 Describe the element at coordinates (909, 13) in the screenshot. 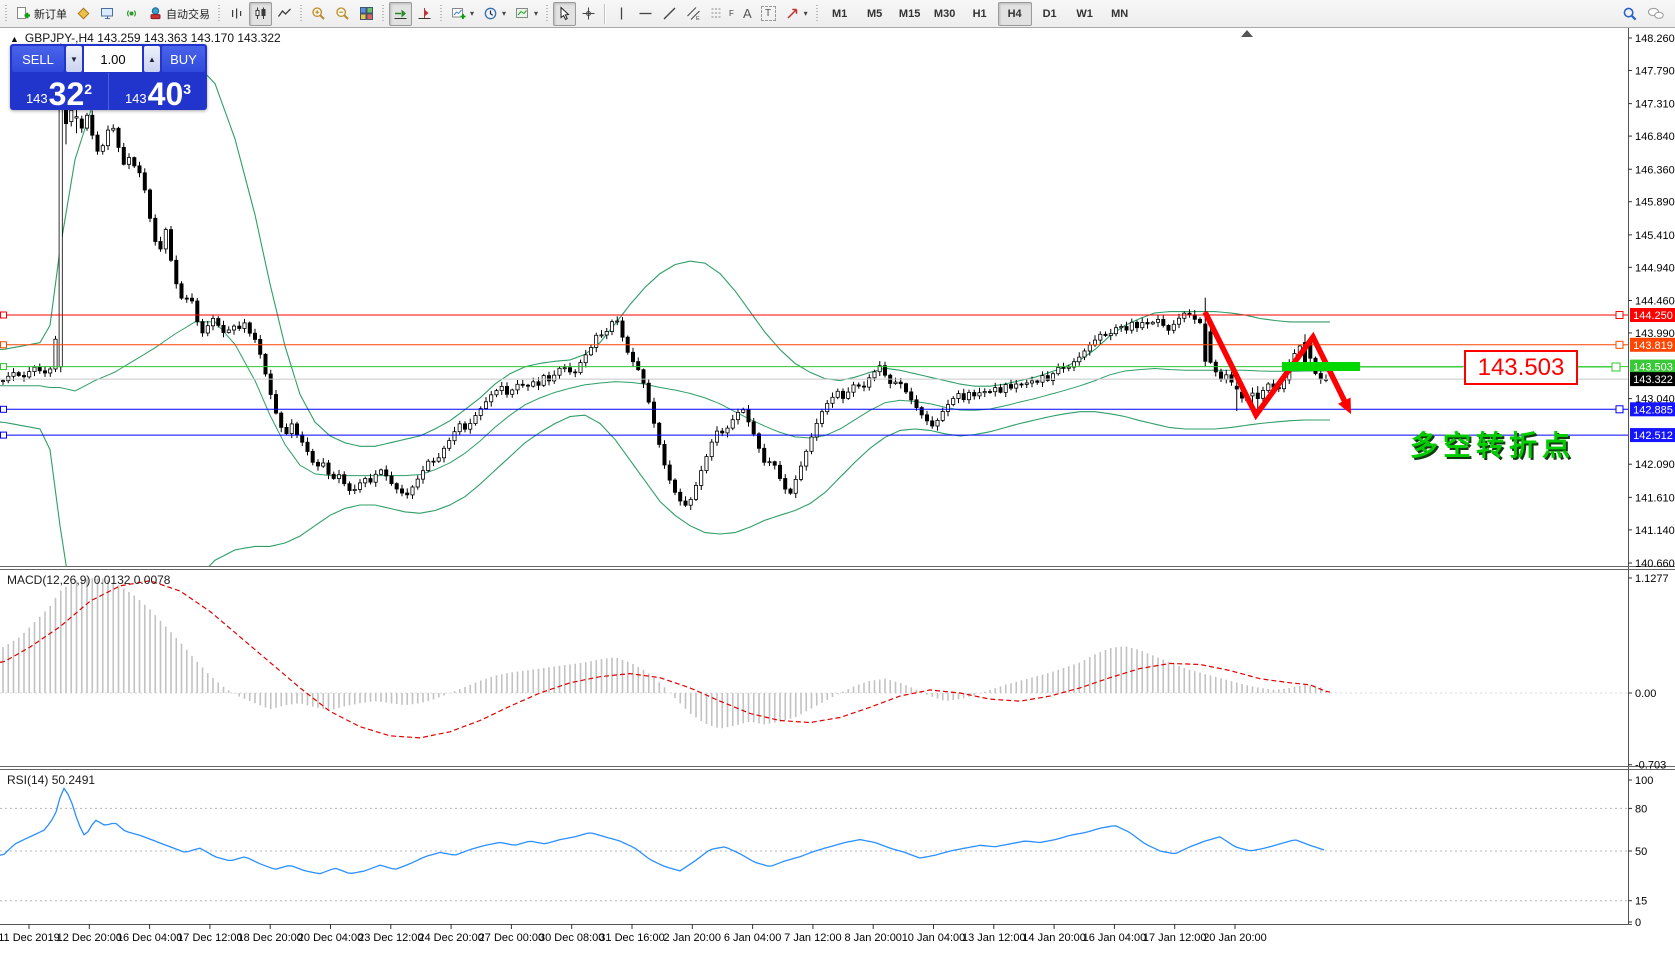

I see `timeframe-m15-button: M15` at that location.